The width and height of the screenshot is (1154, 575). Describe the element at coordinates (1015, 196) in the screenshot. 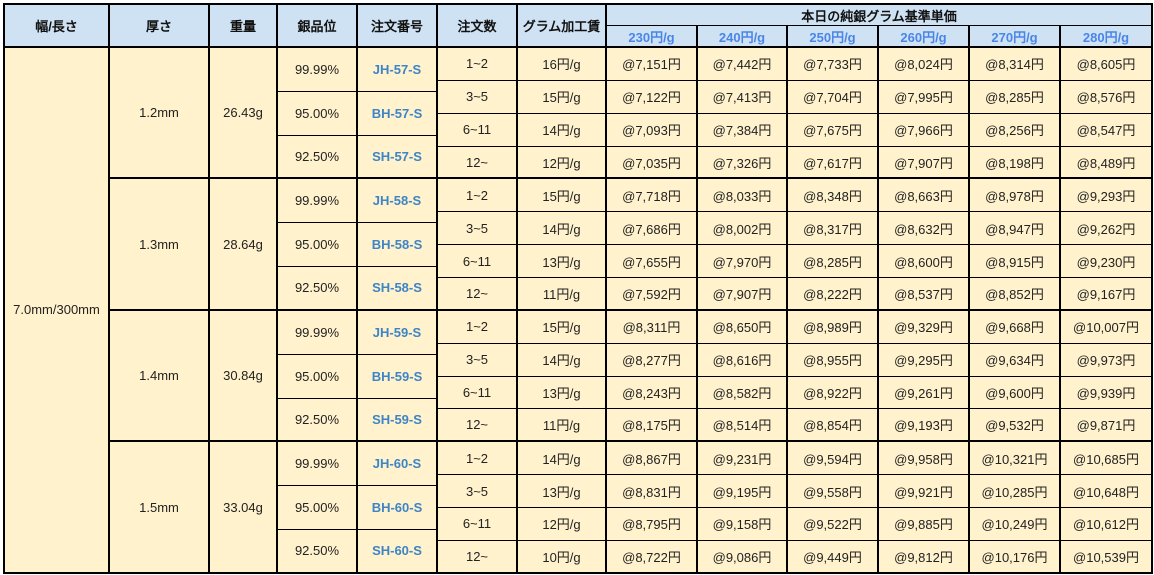

I see `price-cell: @8,978円` at that location.